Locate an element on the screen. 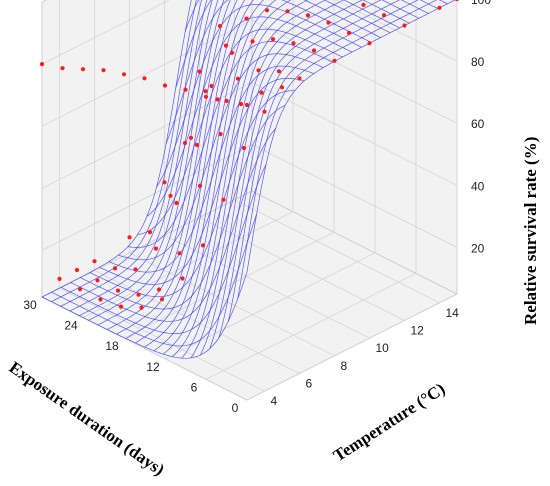 This screenshot has height=486, width=550. x-tick-label: 24 is located at coordinates (71, 326).